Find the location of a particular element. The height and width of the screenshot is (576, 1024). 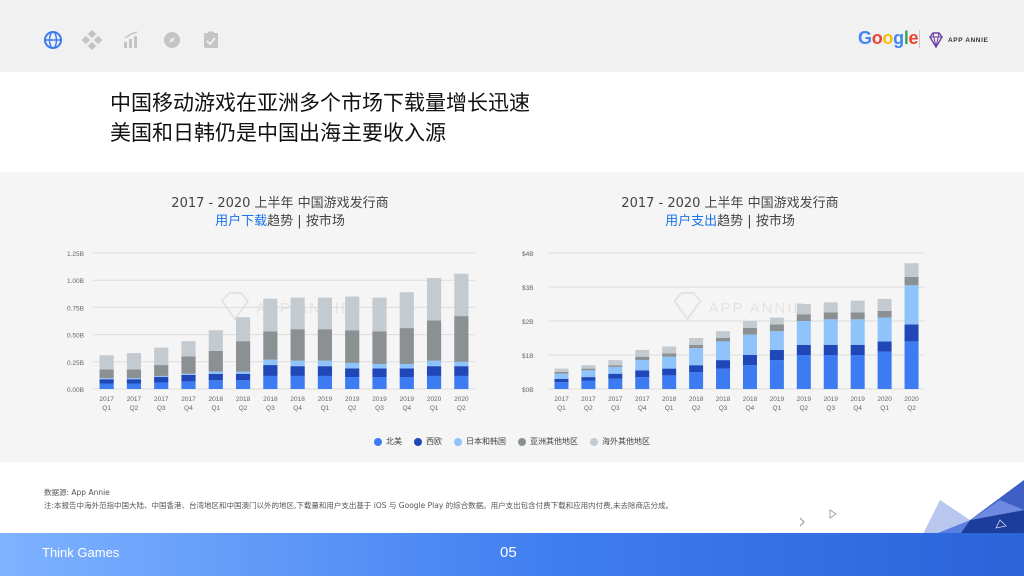

watermark-gem-icon is located at coordinates (687, 306).